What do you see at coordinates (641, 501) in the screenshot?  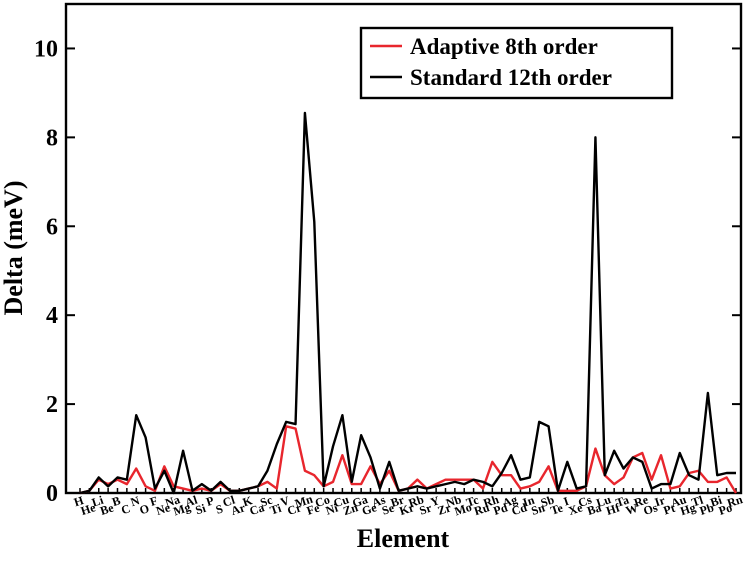 I see `x-tick-label: Re` at bounding box center [641, 501].